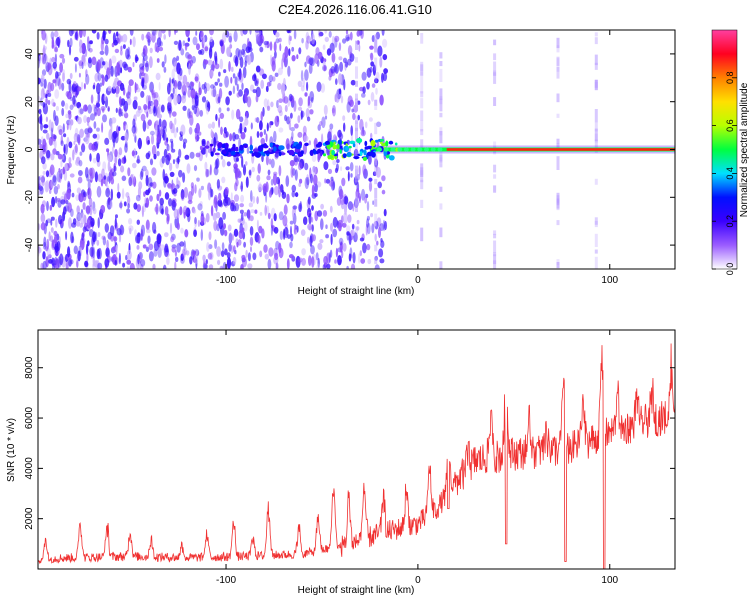 The height and width of the screenshot is (600, 750). Describe the element at coordinates (730, 78) in the screenshot. I see `colorbar-tick-label: 0.8` at that location.